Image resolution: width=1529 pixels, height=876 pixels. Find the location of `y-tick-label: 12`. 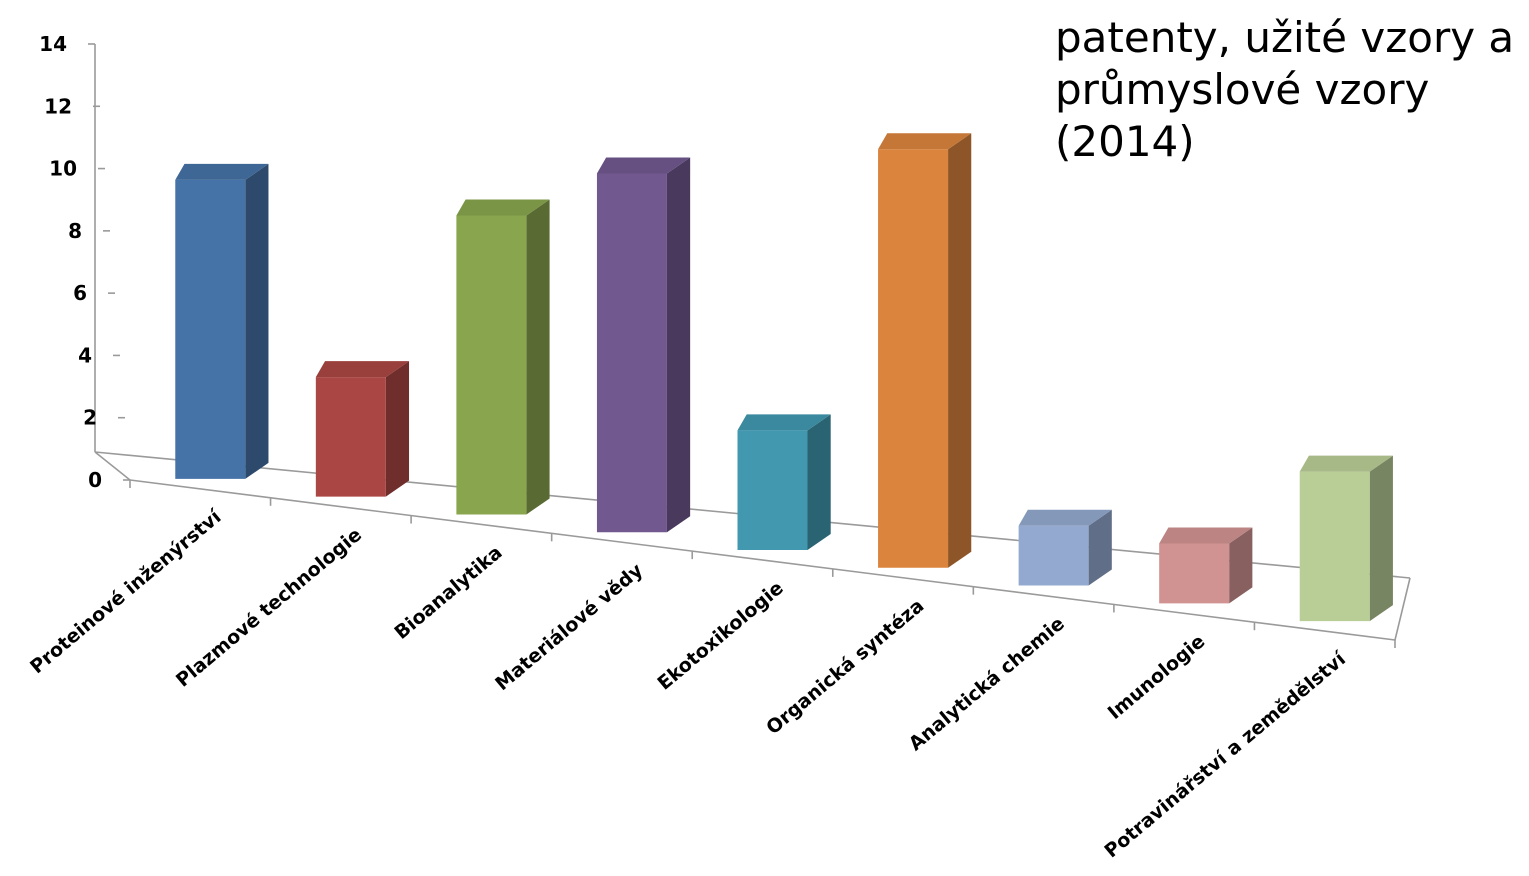

y-tick-label: 12 is located at coordinates (58, 106).